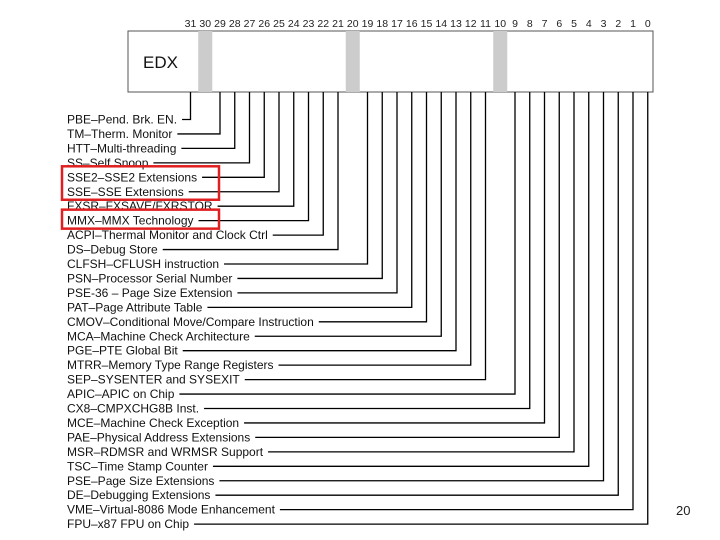 This screenshot has height=540, width=720. I want to click on bit-number-10: 10, so click(500, 24).